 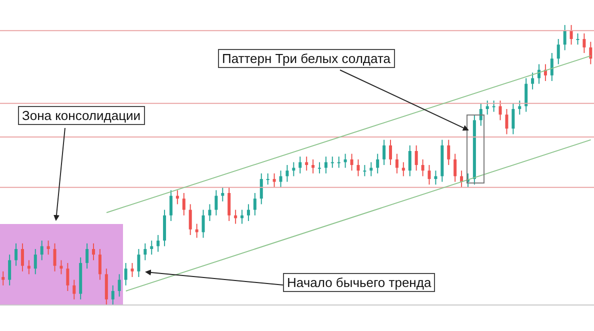 I want to click on annotation: Паттерн Три белых солдата, so click(x=306, y=58).